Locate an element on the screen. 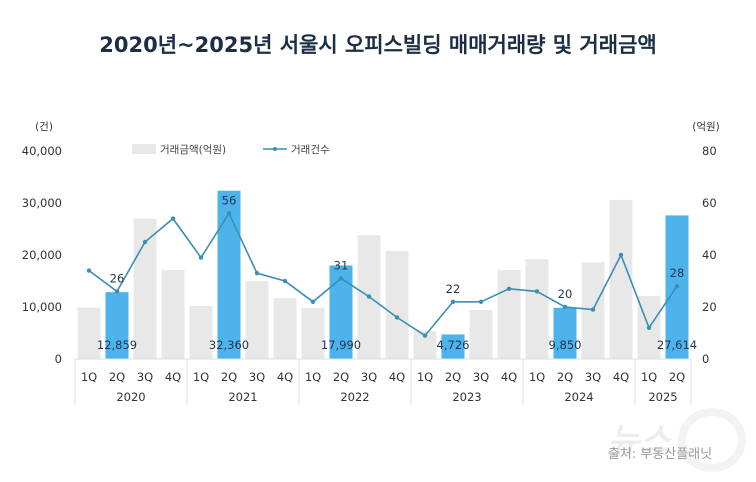 The image size is (756, 482). count-data-label: 31 is located at coordinates (341, 265).